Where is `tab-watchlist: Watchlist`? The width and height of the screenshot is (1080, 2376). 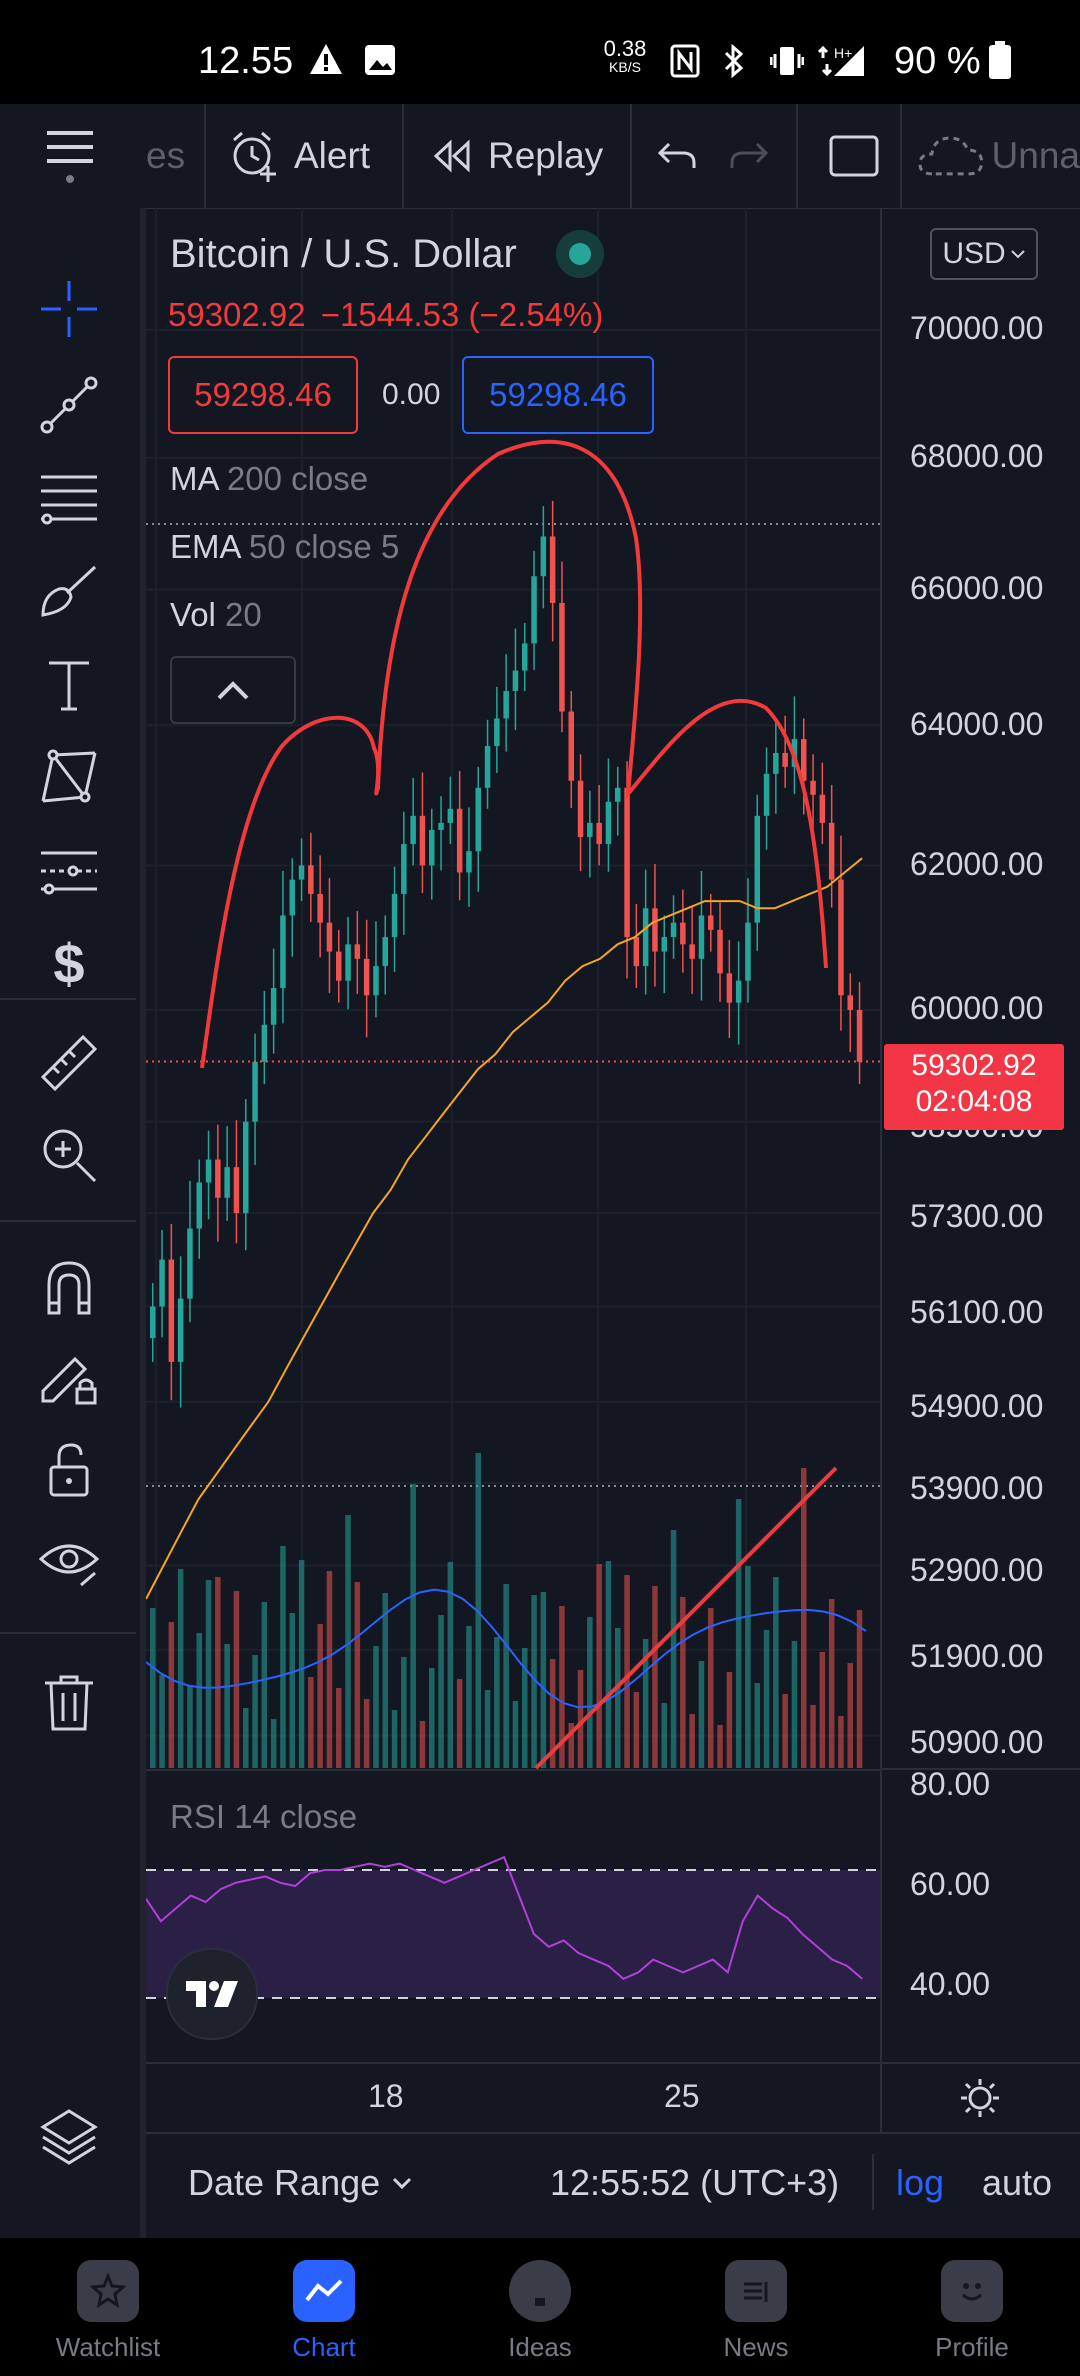 tab-watchlist: Watchlist is located at coordinates (108, 2307).